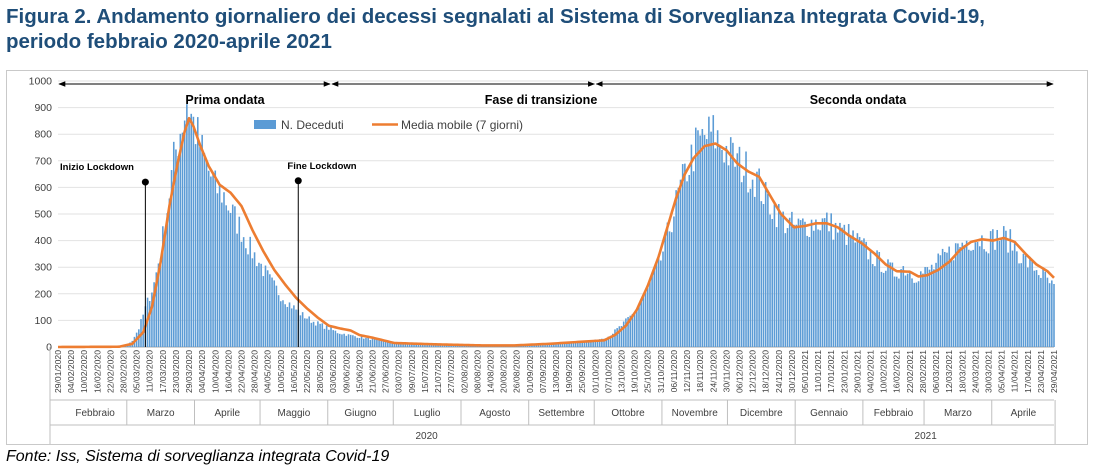  I want to click on x-tick-label: 01/10/2020, so click(595, 371).